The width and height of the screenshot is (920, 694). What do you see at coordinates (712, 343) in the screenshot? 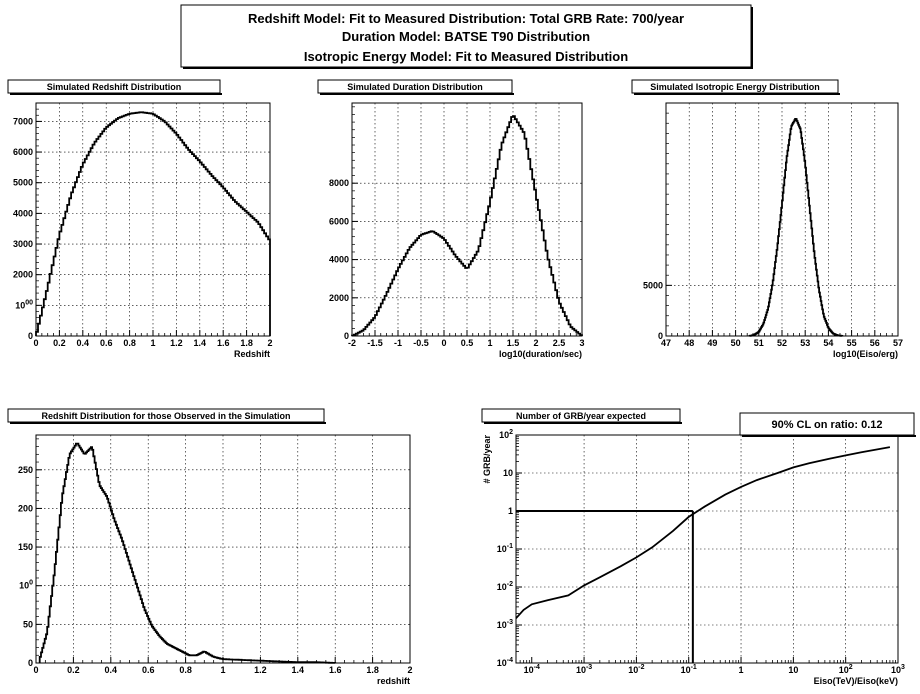
I see `x-tick-label: 49` at bounding box center [712, 343].